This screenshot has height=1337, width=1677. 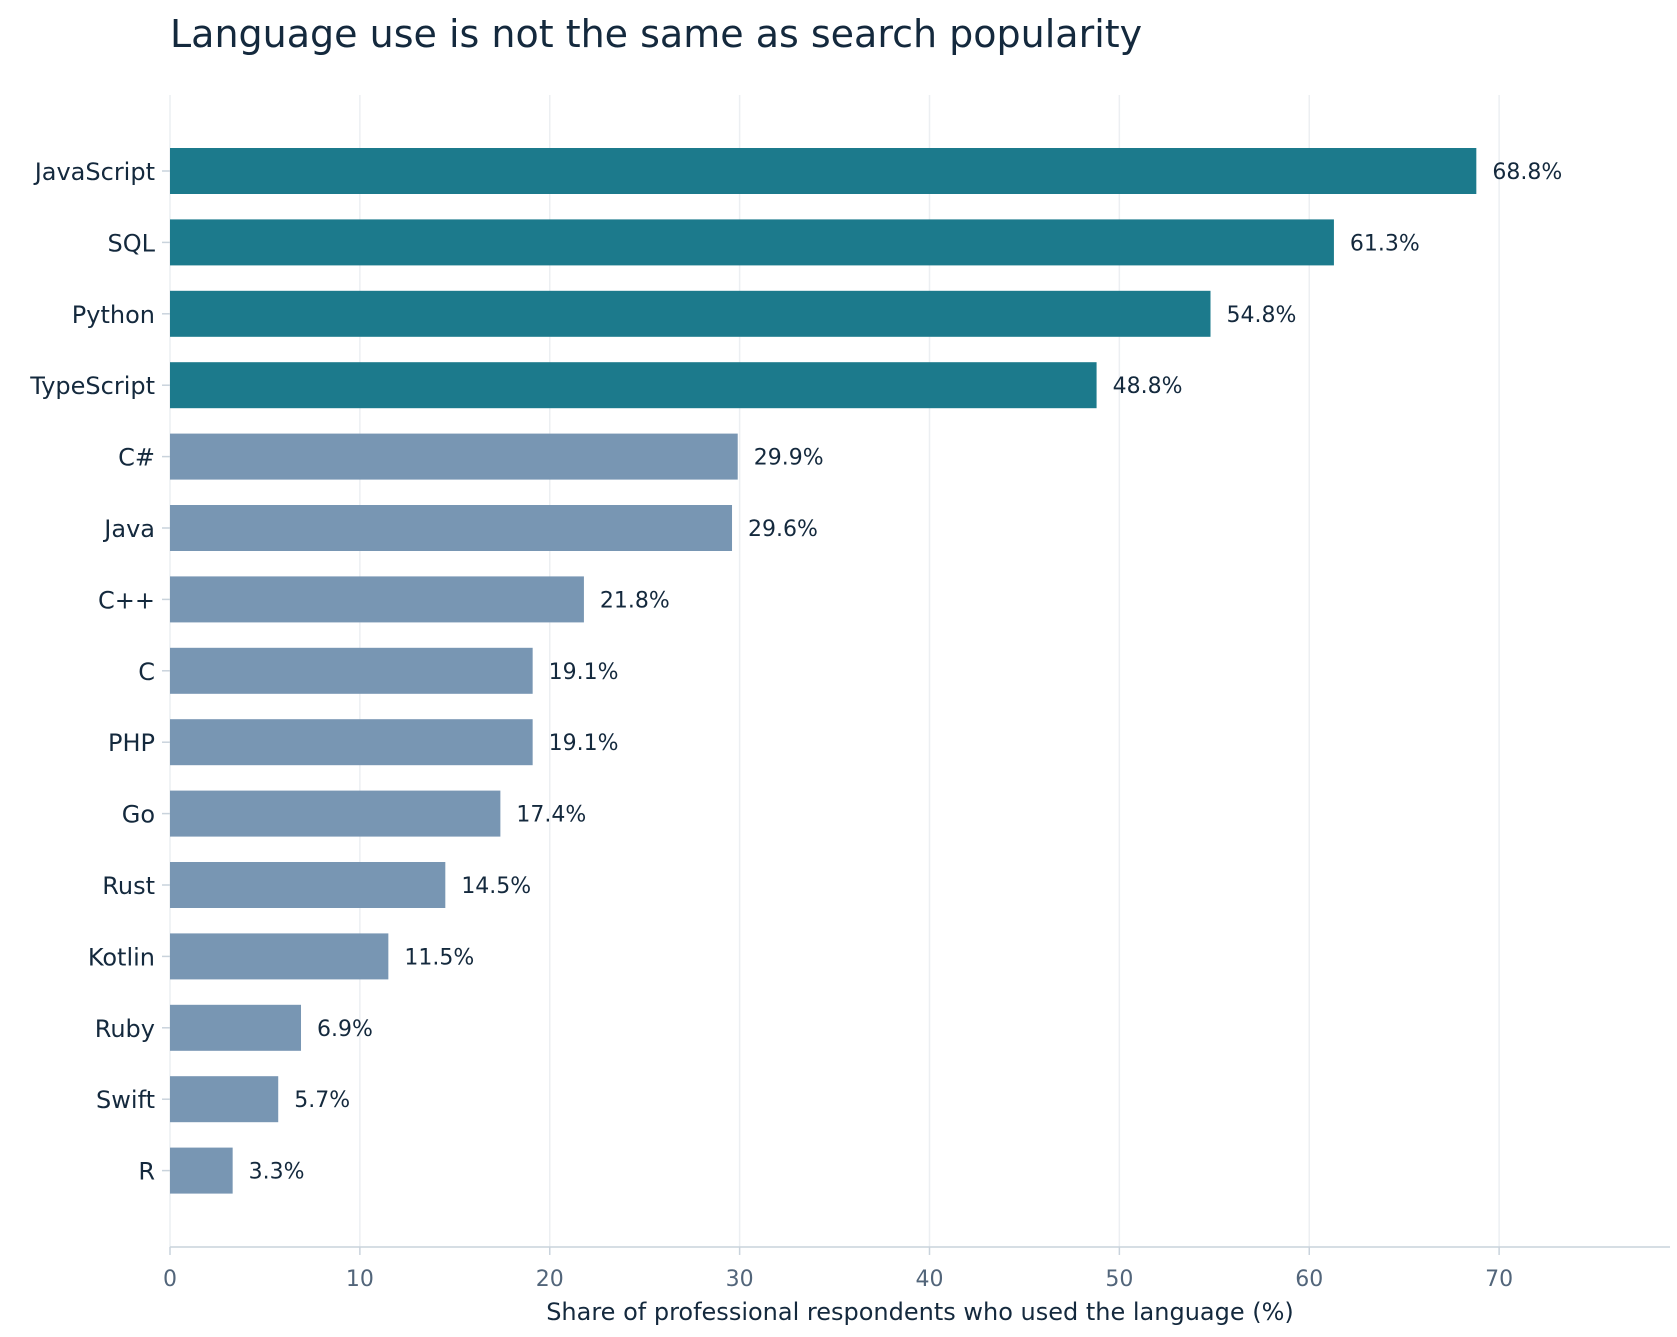 I want to click on bar-r, so click(x=201, y=1170).